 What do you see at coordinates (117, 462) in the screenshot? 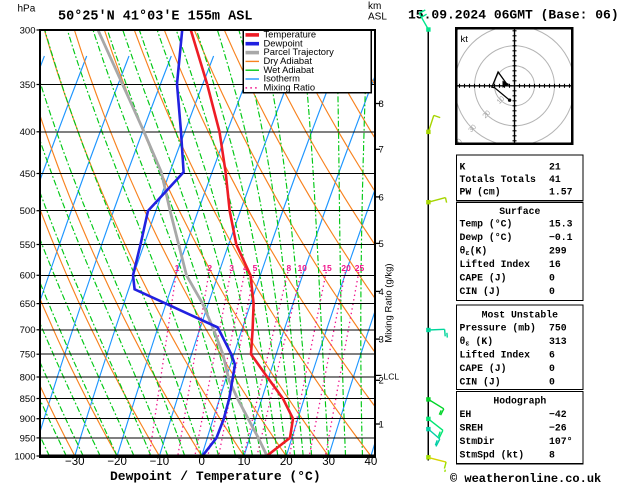
I see `svg-text: −20` at bounding box center [117, 462].